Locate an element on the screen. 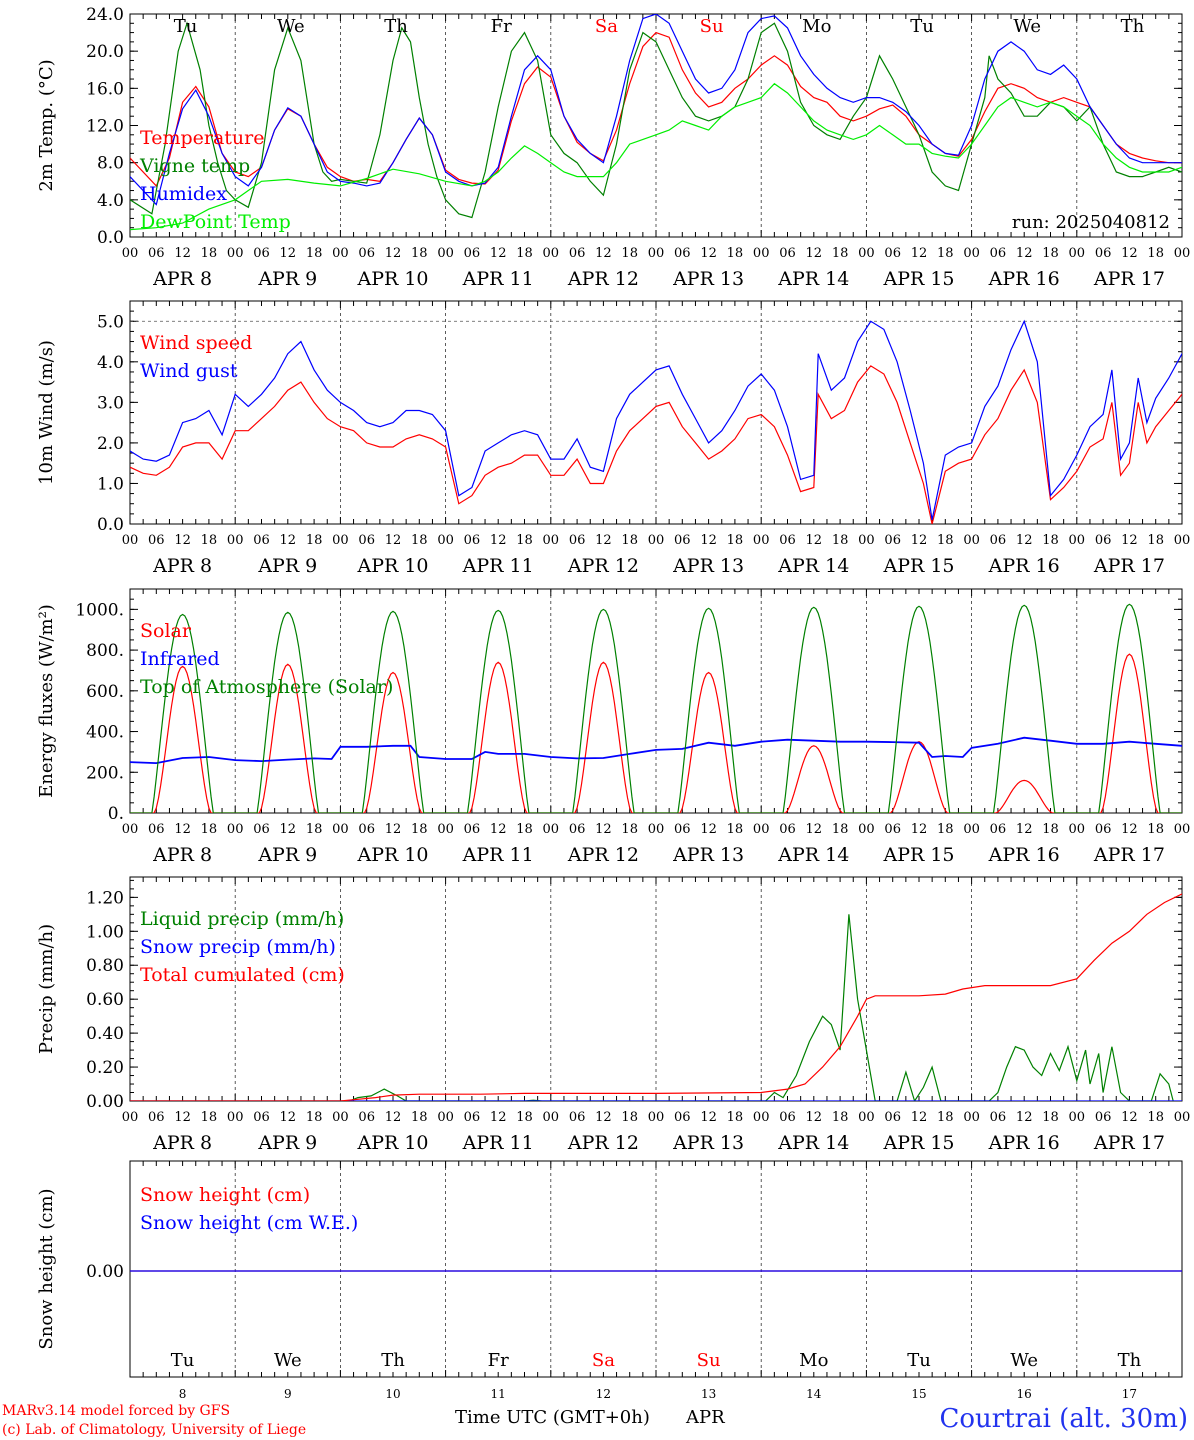  x-date-label: APR 12 is located at coordinates (603, 855).